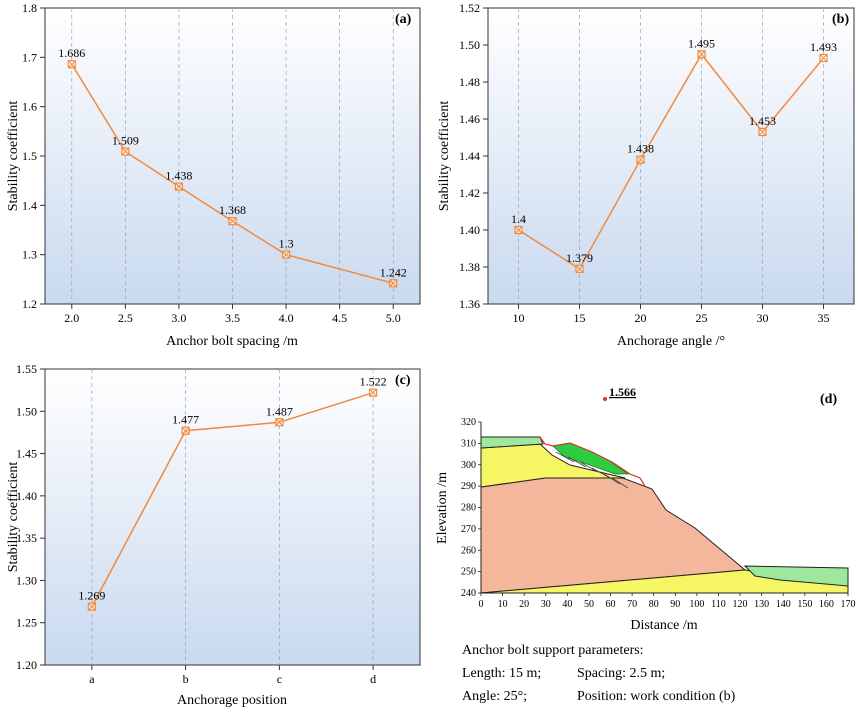 This screenshot has width=858, height=712. I want to click on x-tick-label: b, so click(186, 679).